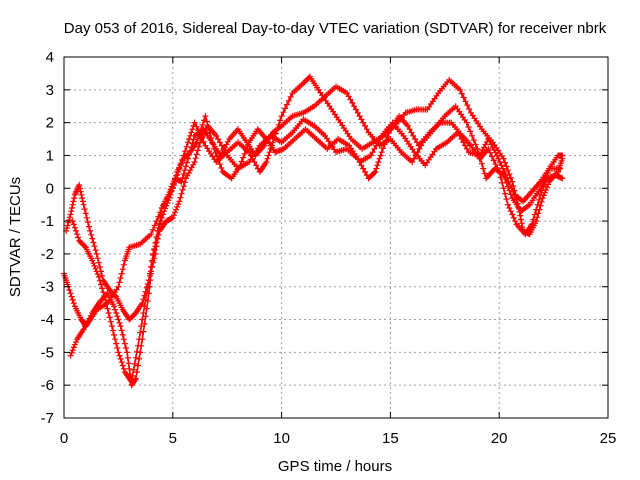 Image resolution: width=640 pixels, height=480 pixels. What do you see at coordinates (47, 418) in the screenshot?
I see `y-tick-label: -7` at bounding box center [47, 418].